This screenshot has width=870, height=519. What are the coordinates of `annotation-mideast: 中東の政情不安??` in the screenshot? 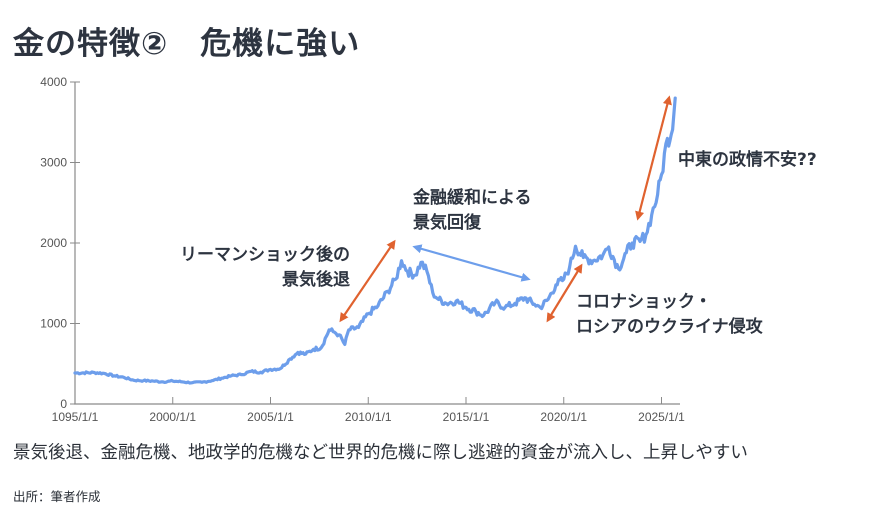 It's located at (747, 160).